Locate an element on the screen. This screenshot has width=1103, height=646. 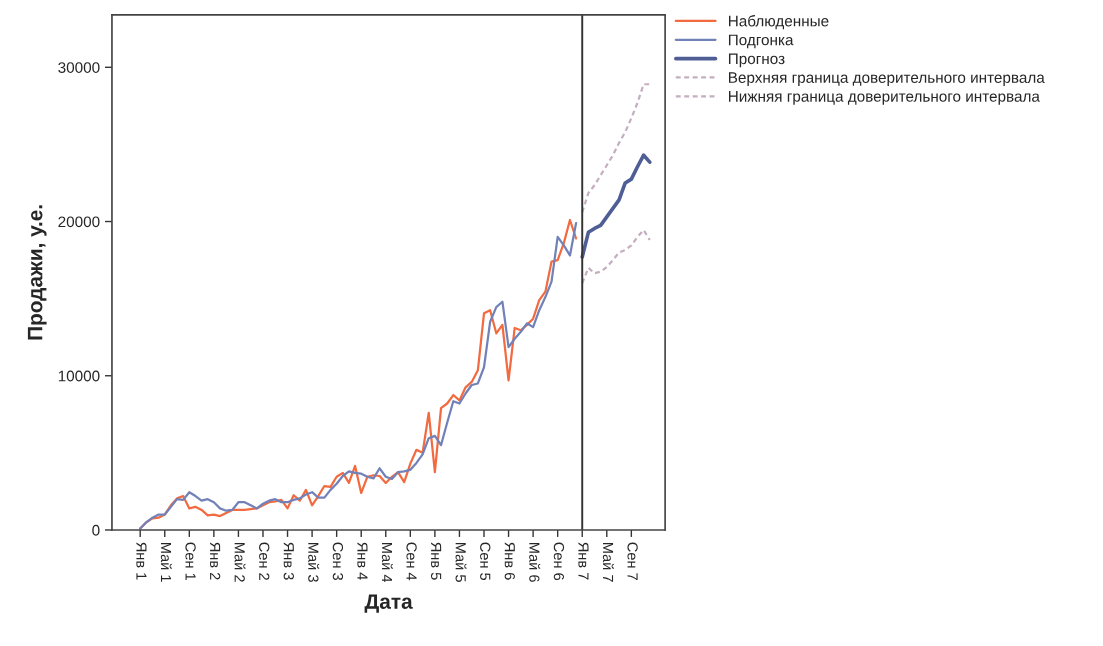
legend-label: Прогноз is located at coordinates (756, 60).